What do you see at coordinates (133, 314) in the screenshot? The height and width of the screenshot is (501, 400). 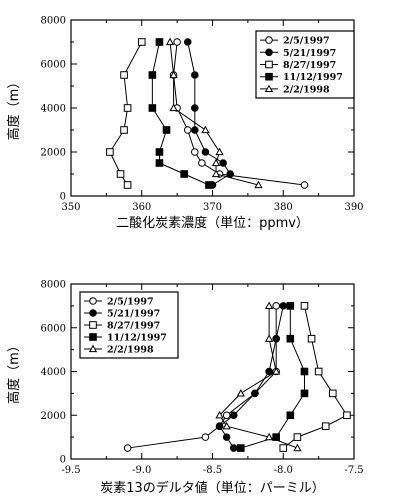 I see `legend-label: 5/21/1997` at bounding box center [133, 314].